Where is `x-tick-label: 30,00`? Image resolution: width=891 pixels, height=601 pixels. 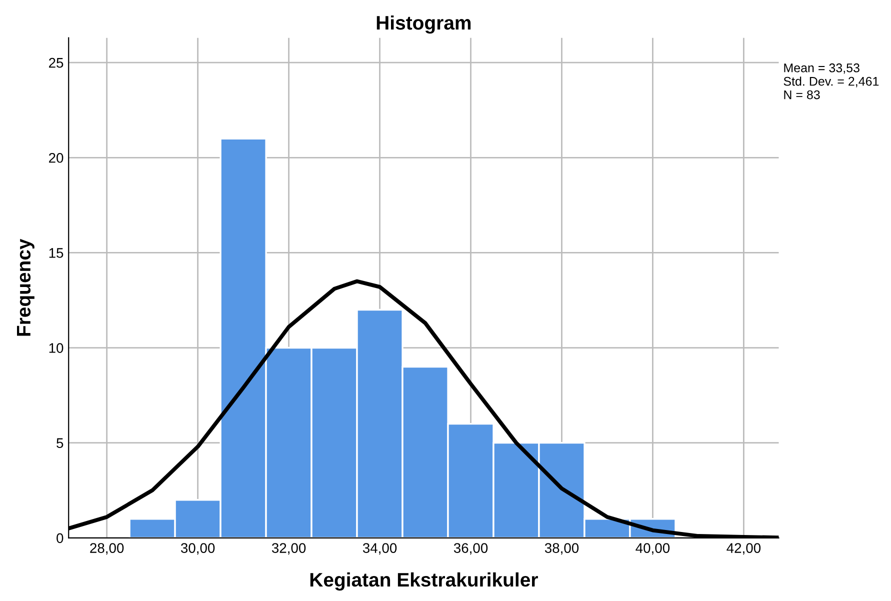 x-tick-label: 30,00 is located at coordinates (197, 549).